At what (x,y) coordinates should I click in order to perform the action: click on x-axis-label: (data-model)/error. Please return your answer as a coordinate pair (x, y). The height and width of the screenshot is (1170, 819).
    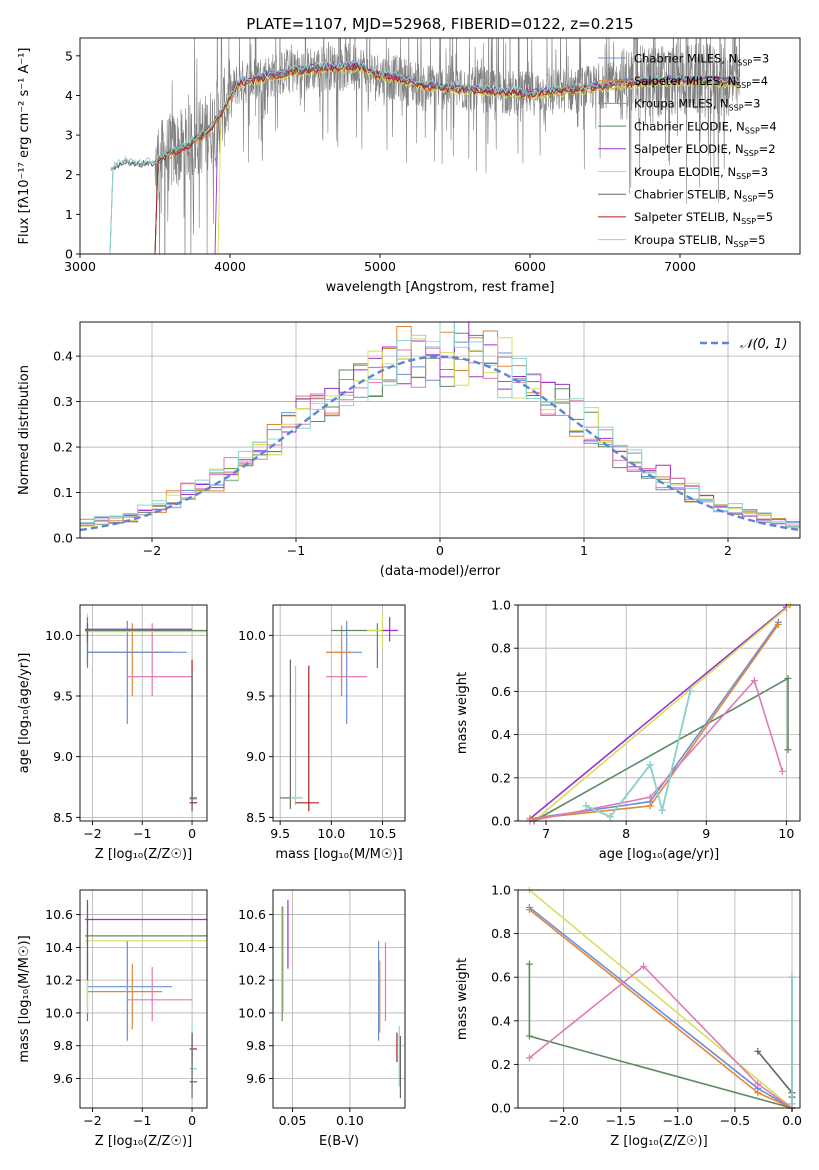
    Looking at the image, I should click on (440, 571).